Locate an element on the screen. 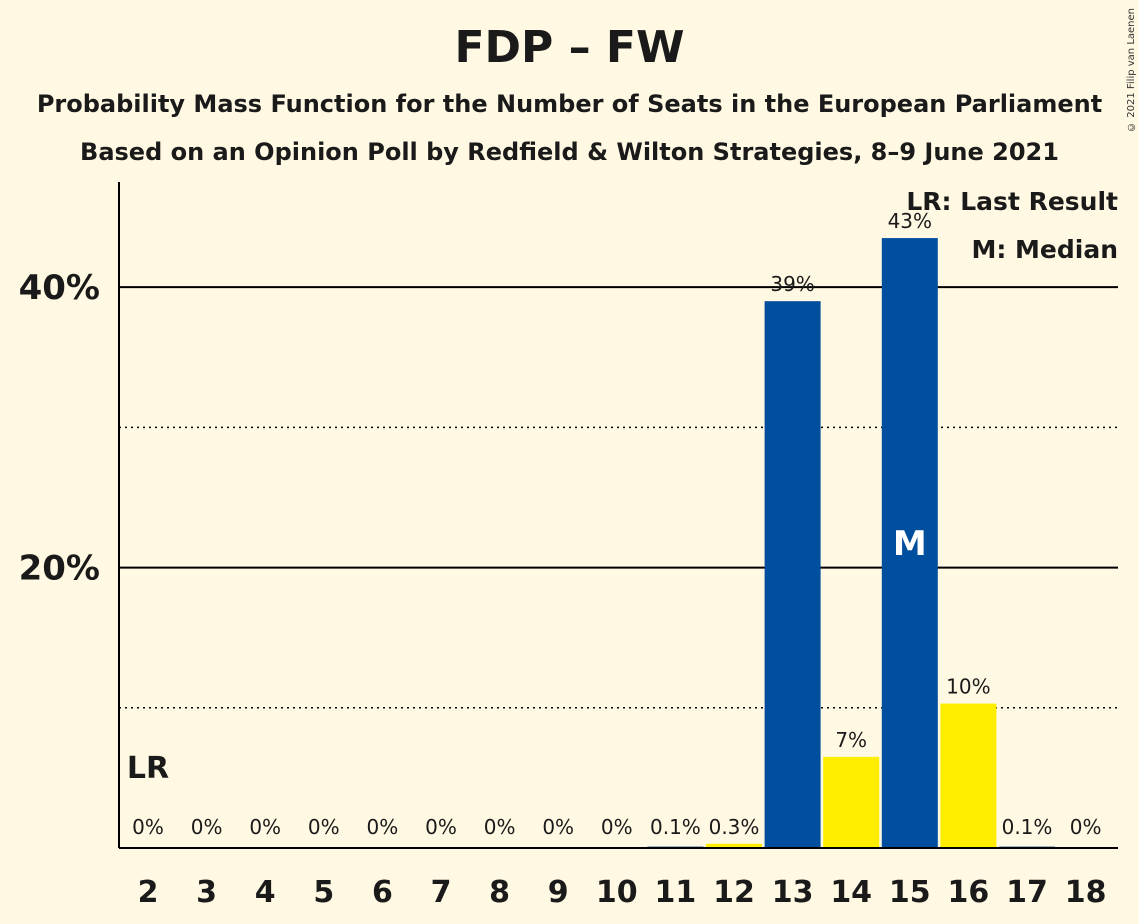  x-tick-label: 3 is located at coordinates (206, 892).